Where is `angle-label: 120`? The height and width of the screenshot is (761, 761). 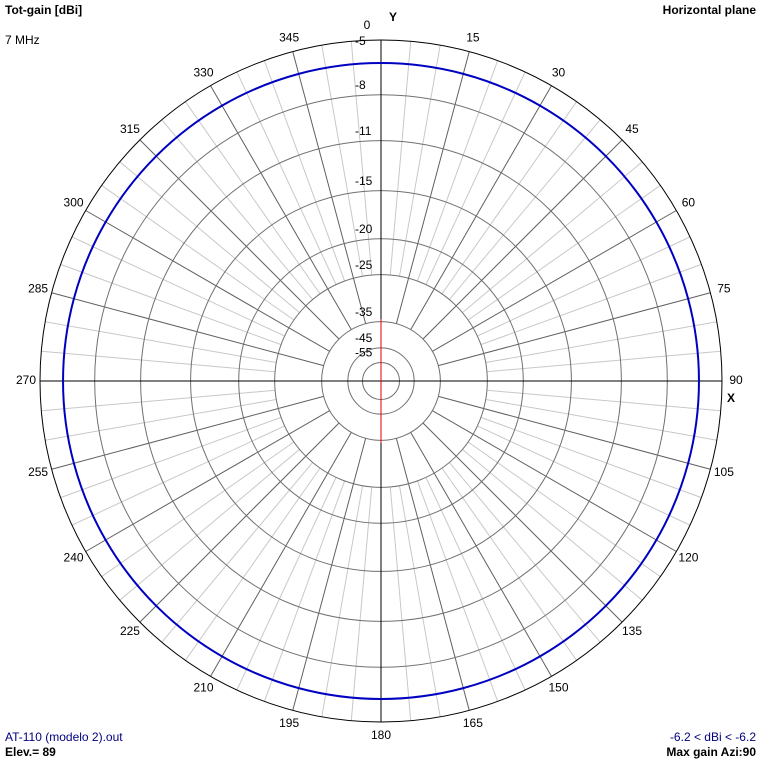 angle-label: 120 is located at coordinates (688, 558).